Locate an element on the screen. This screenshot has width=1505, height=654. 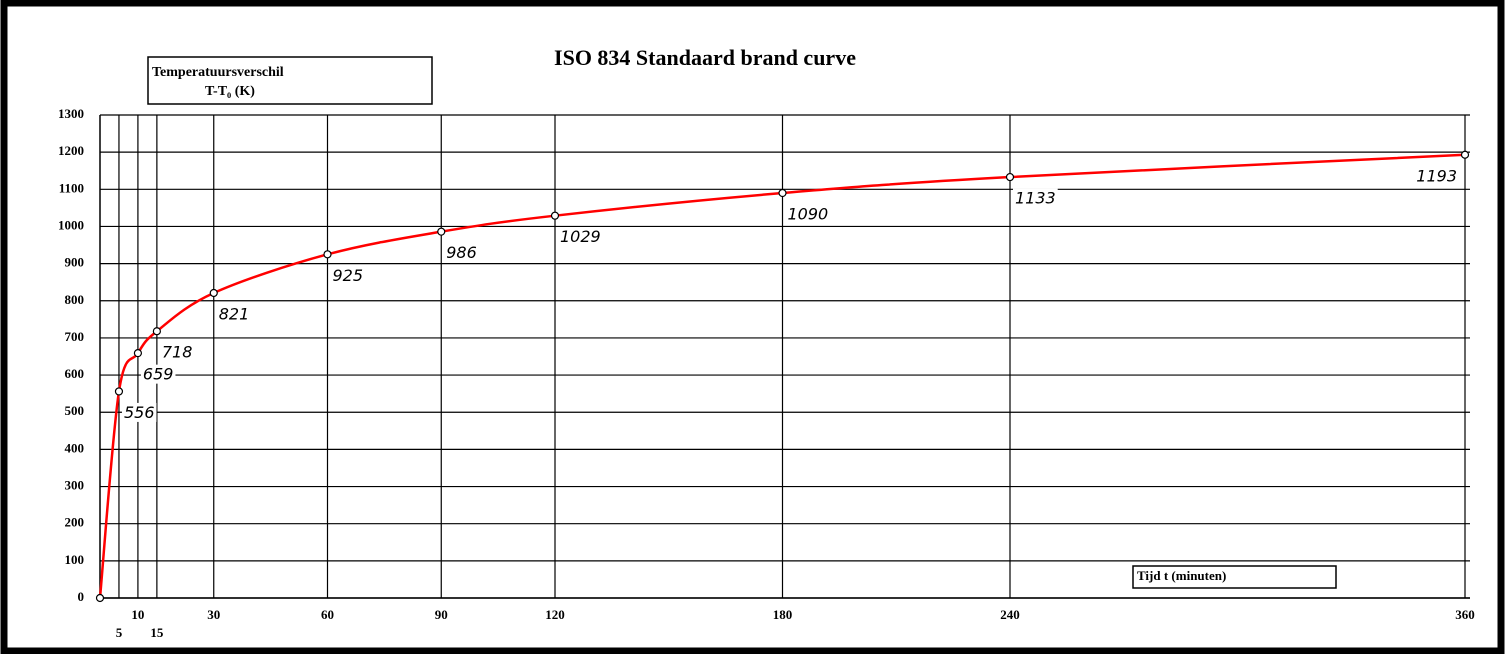
data-label: 1133 is located at coordinates (1035, 198).